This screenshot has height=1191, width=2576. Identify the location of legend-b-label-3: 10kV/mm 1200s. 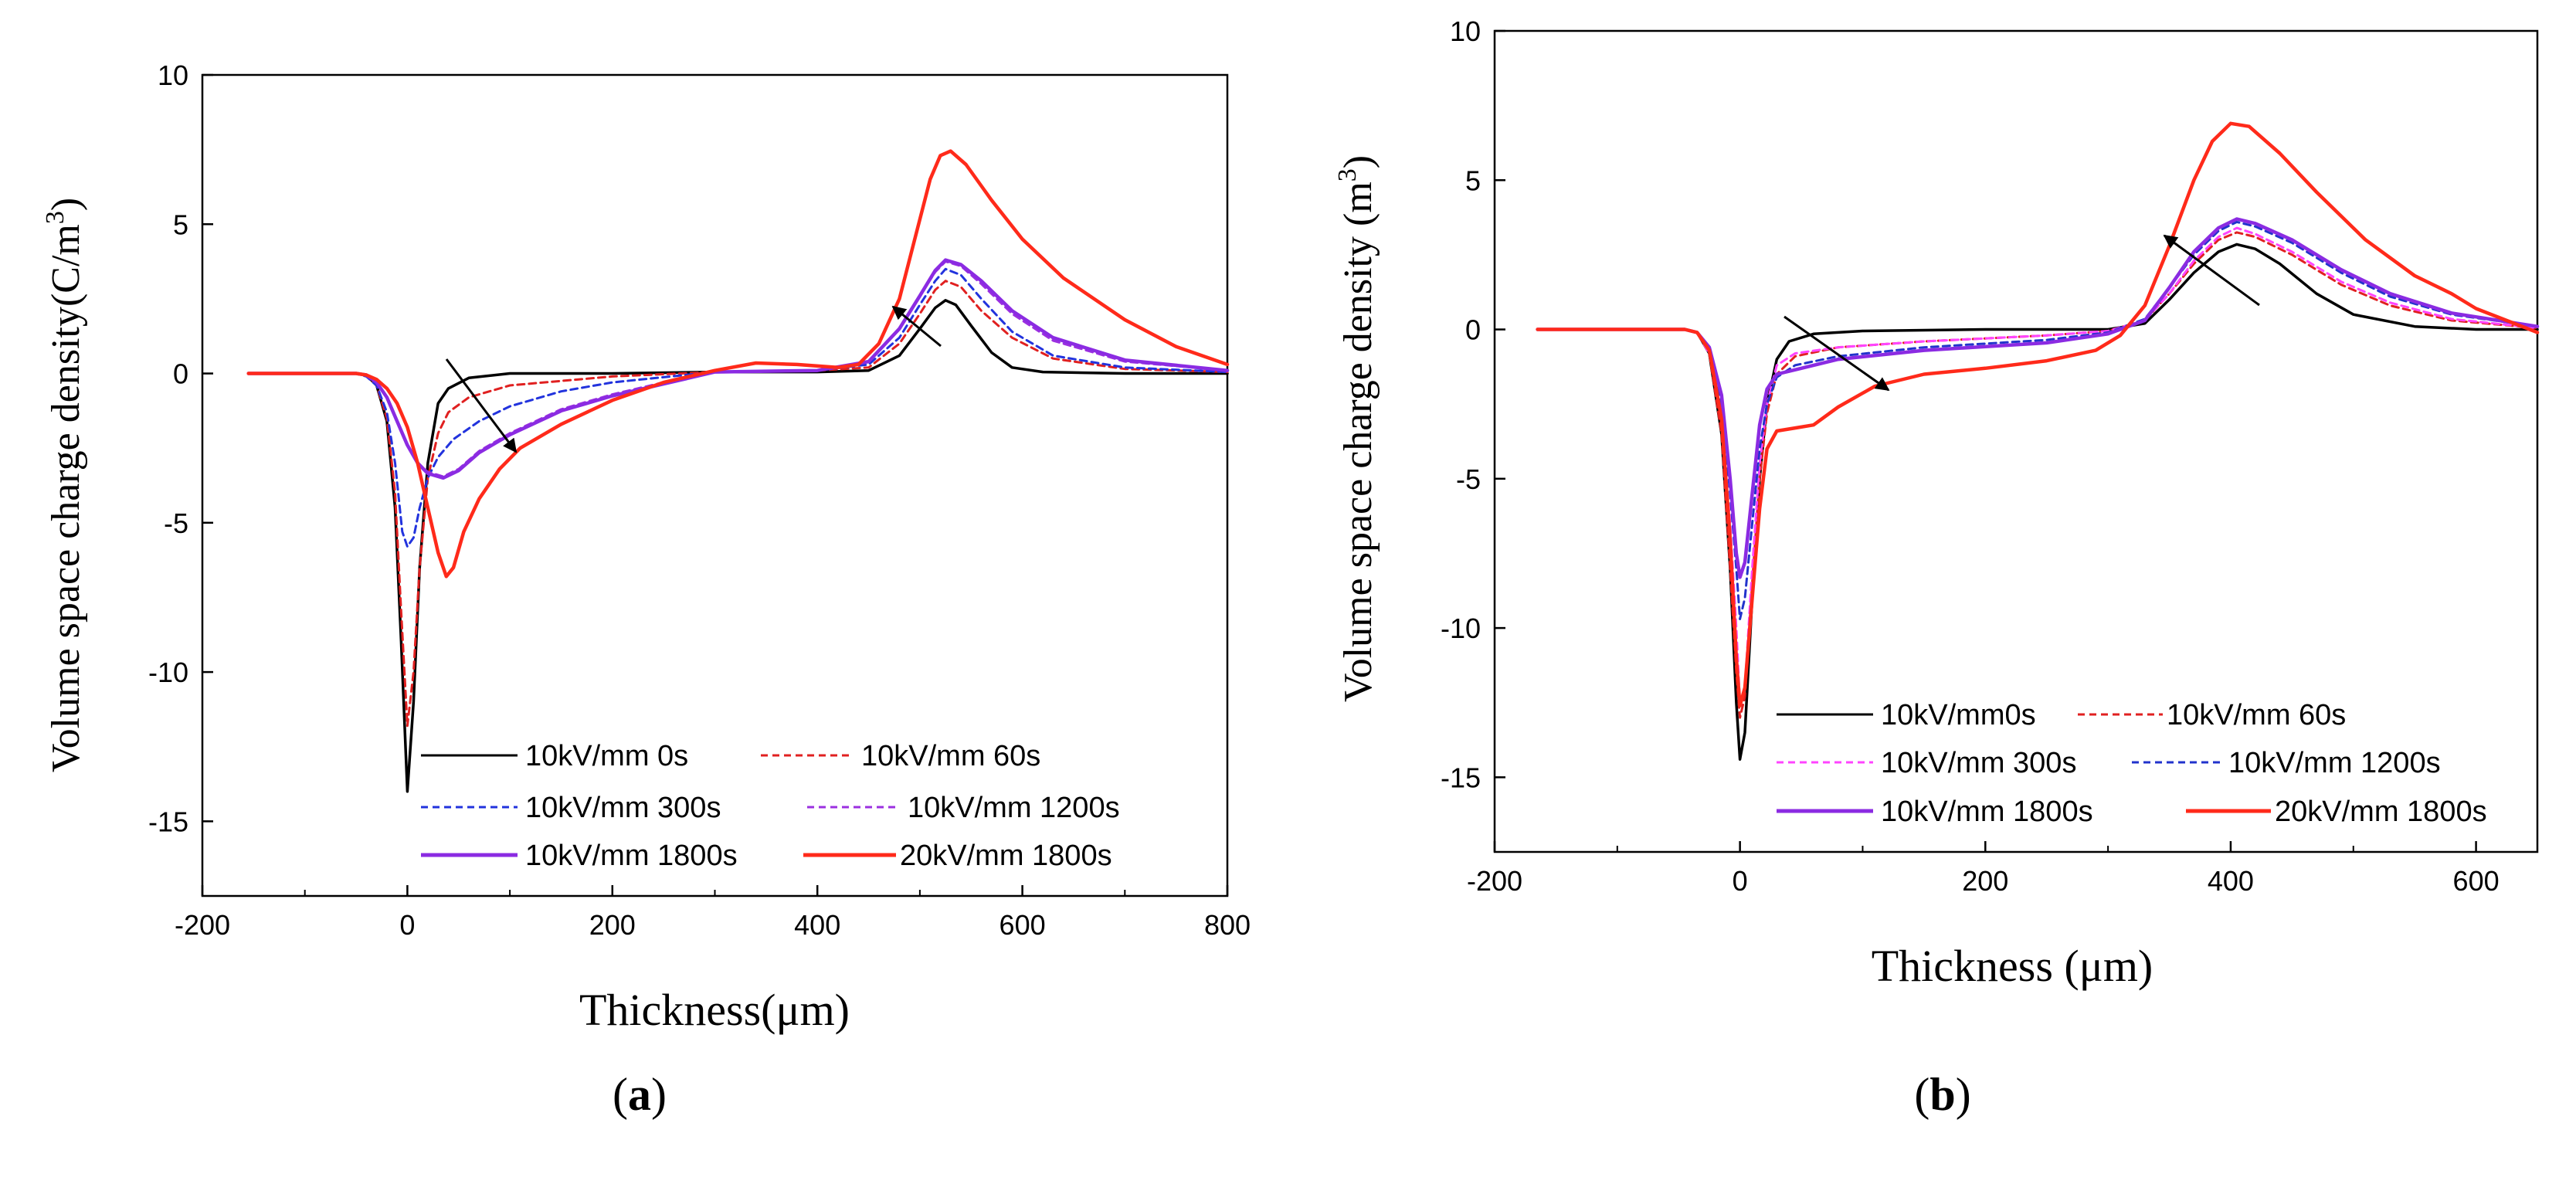
(2334, 763).